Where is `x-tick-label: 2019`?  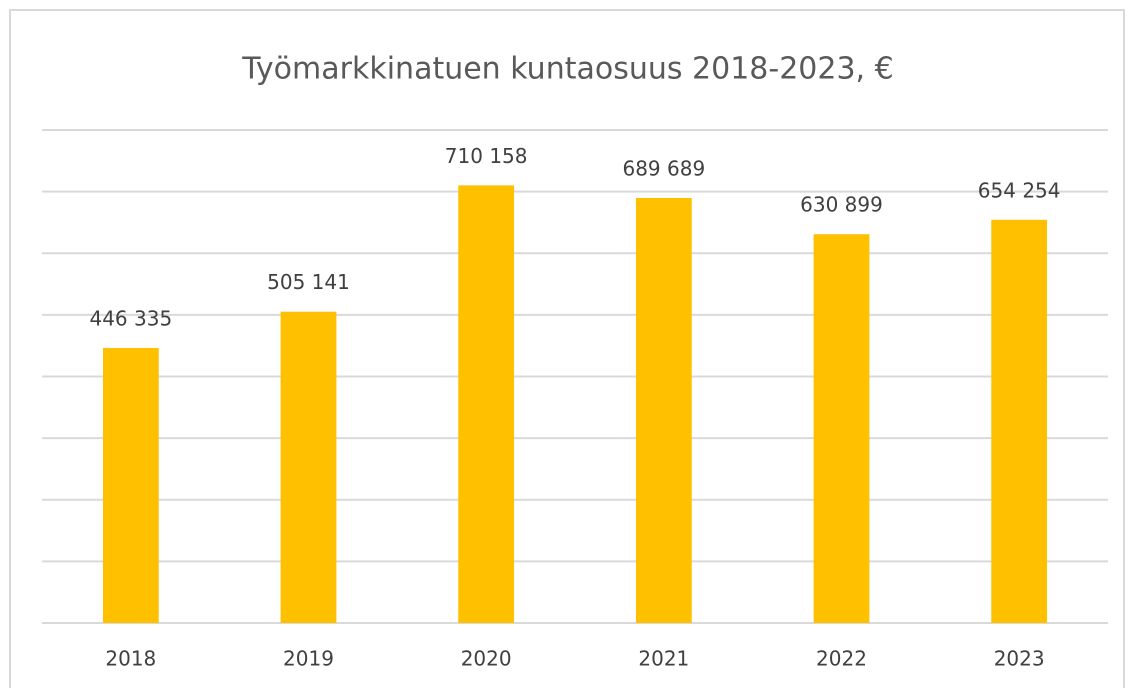 x-tick-label: 2019 is located at coordinates (308, 659).